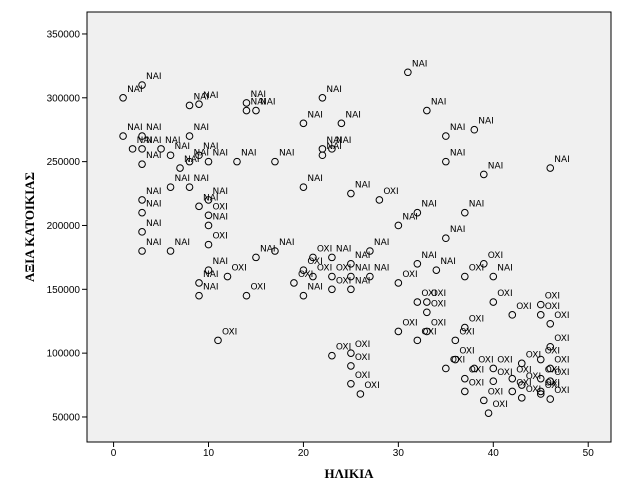 This screenshot has height=502, width=627. What do you see at coordinates (64, 162) in the screenshot?
I see `y-tick-label: 250000` at bounding box center [64, 162].